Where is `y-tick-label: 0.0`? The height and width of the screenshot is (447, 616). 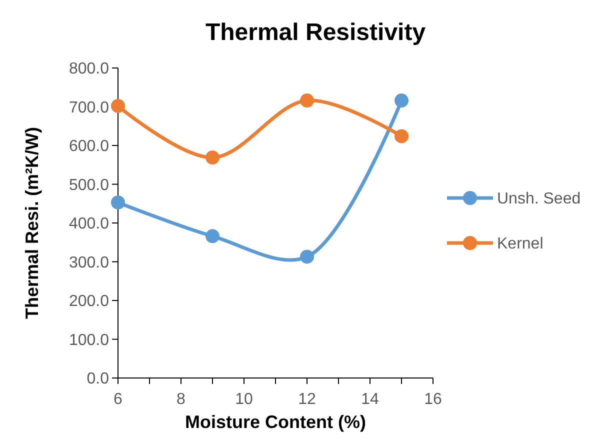
y-tick-label: 0.0 is located at coordinates (98, 379).